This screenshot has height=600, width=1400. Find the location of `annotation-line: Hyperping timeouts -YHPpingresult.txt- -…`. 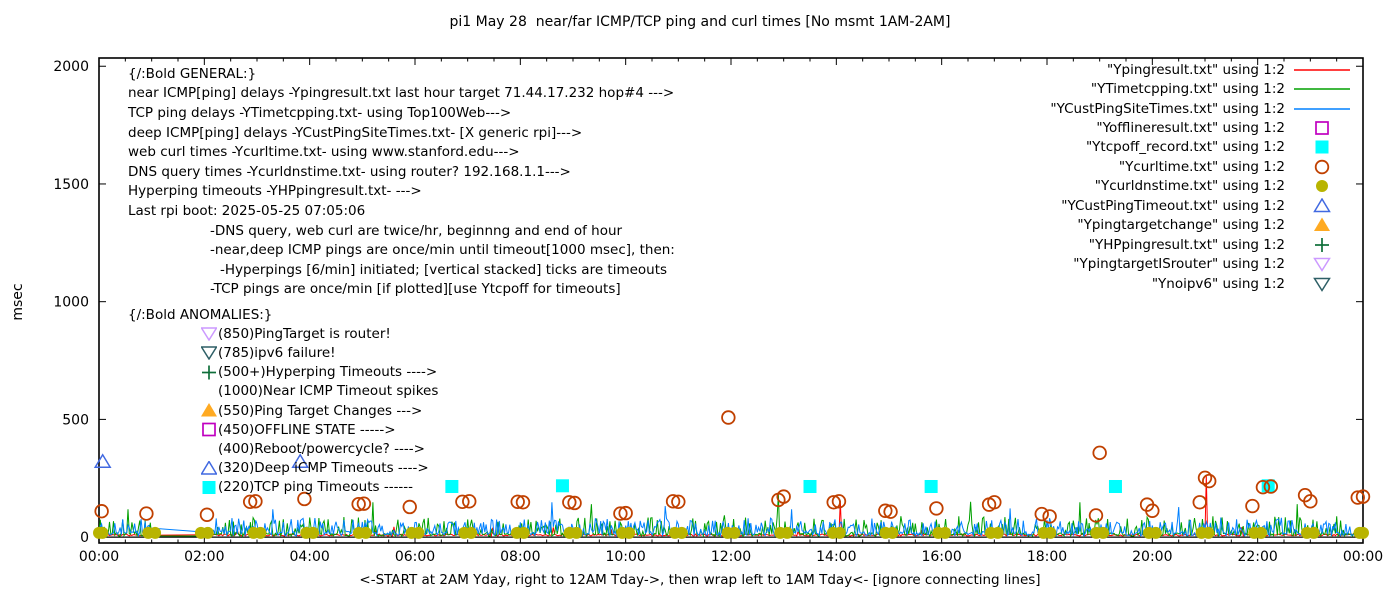

annotation-line: Hyperping timeouts -YHPpingresult.txt- -… is located at coordinates (275, 191).